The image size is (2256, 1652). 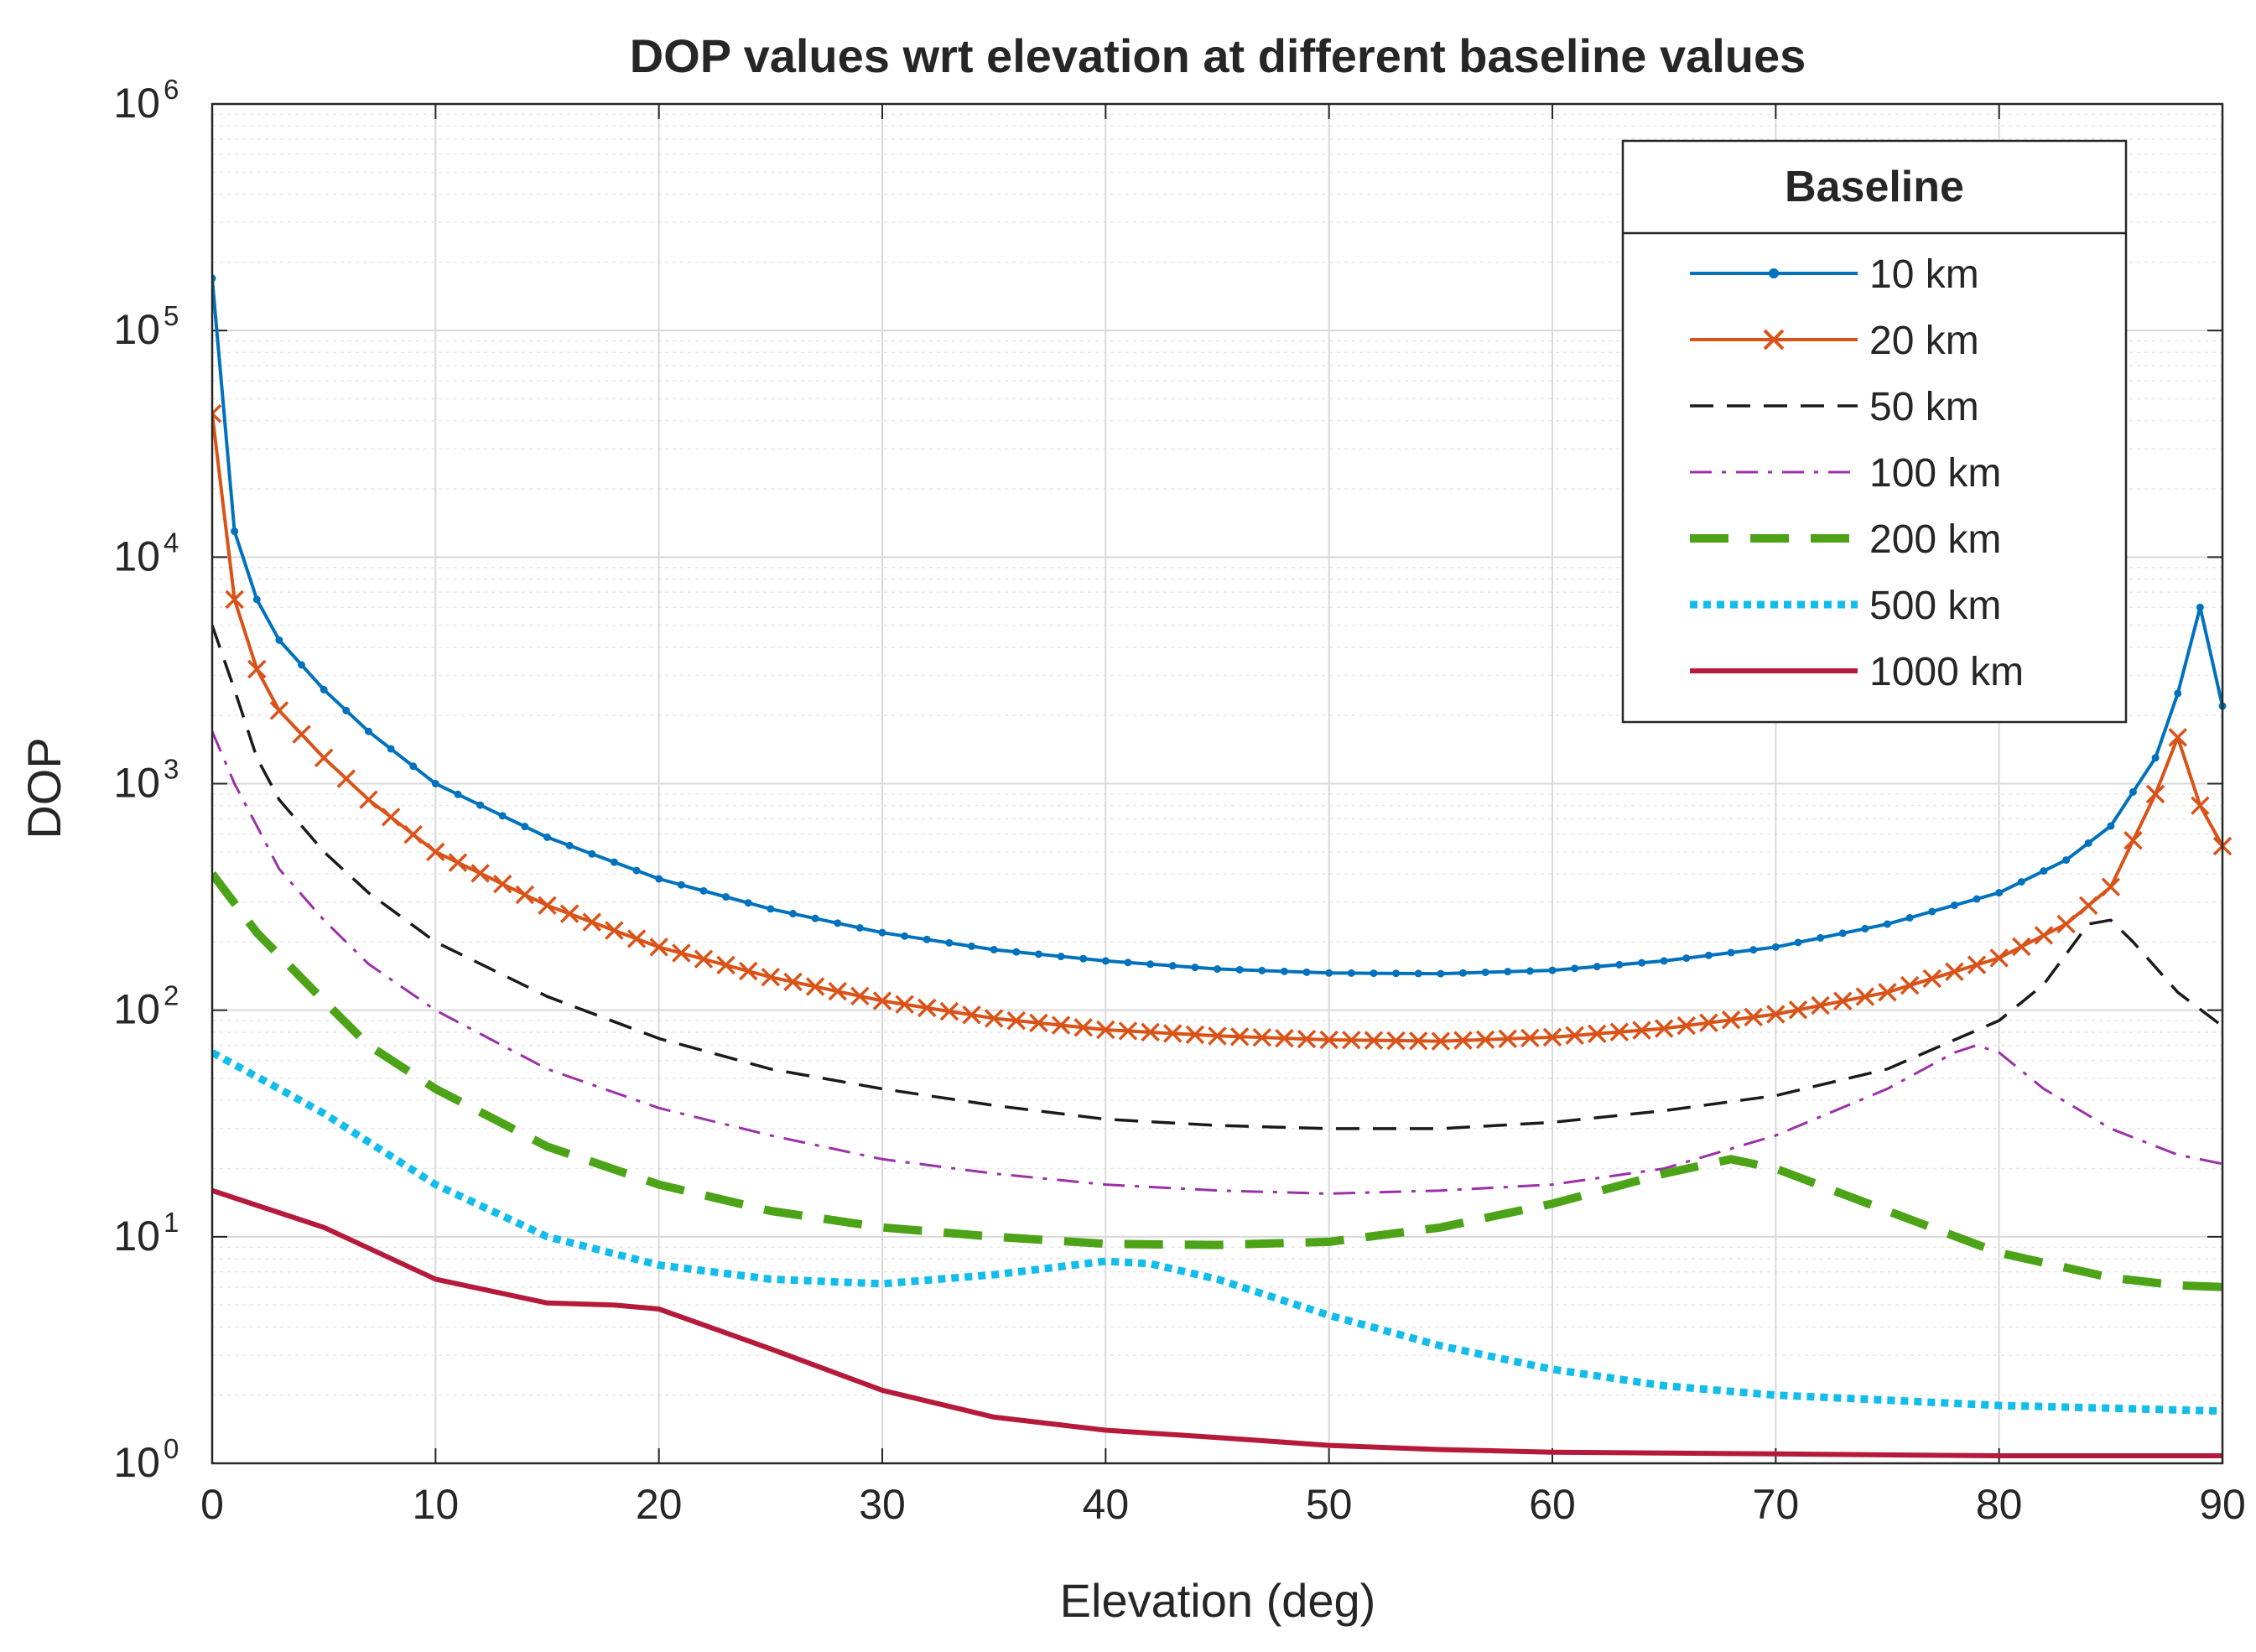 What do you see at coordinates (44, 788) in the screenshot?
I see `y-axis-label: DOP` at bounding box center [44, 788].